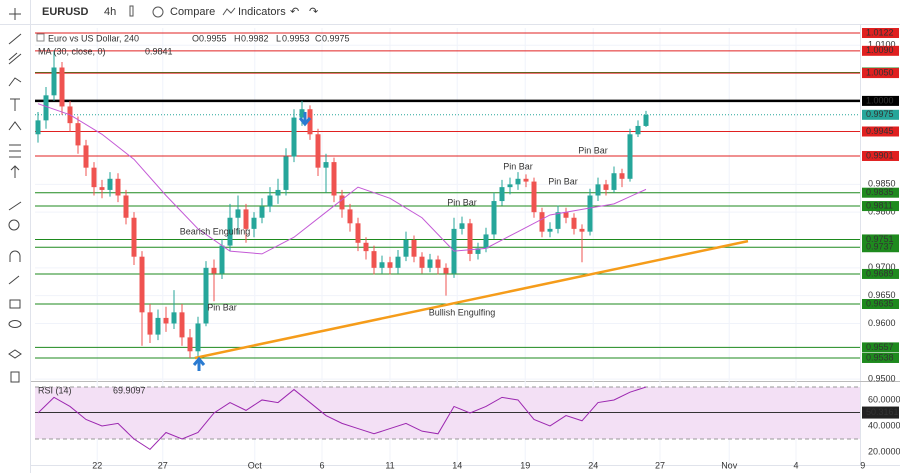 The width and height of the screenshot is (900, 473). Describe the element at coordinates (15, 151) in the screenshot. I see `measure-tool` at that location.